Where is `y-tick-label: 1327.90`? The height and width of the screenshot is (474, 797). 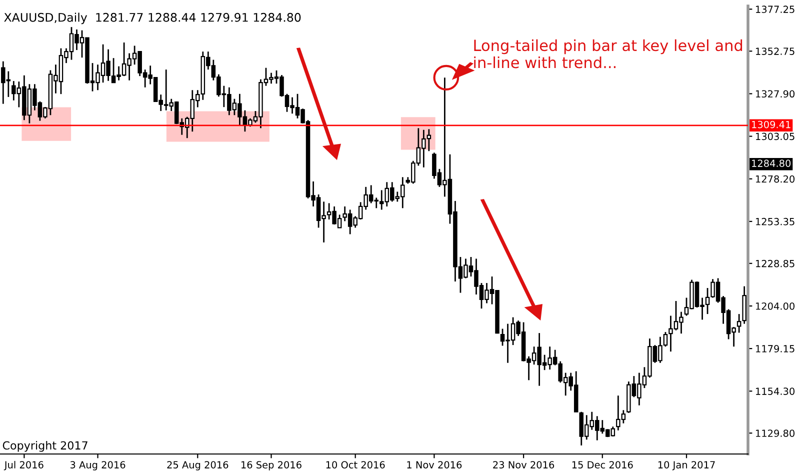 y-tick-label: 1327.90 is located at coordinates (775, 94).